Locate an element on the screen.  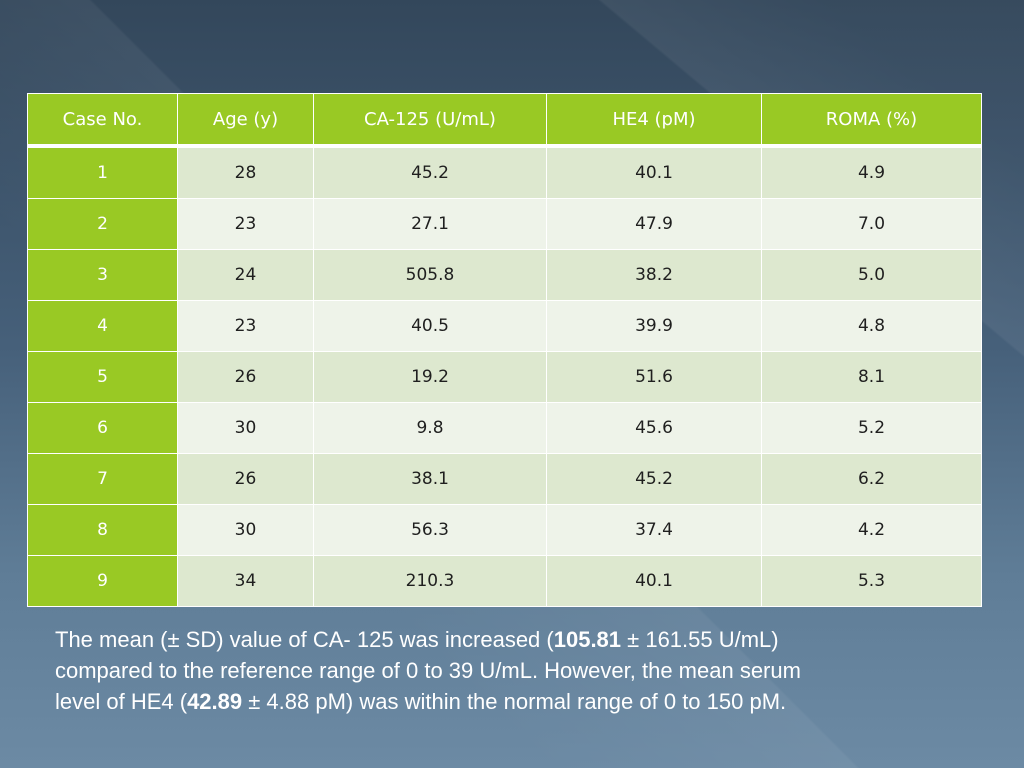
summary-line1-end: ± 161.55 U/mL) is located at coordinates (700, 639).